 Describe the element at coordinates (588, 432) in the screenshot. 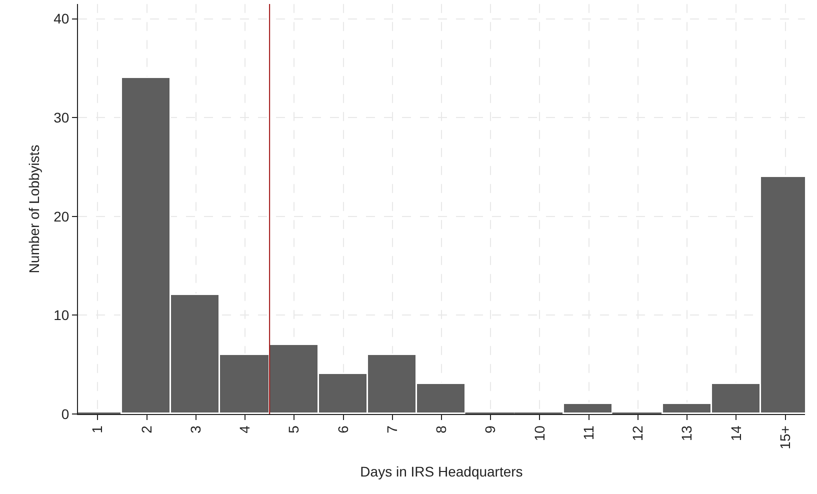

I see `x-tick-label: 11` at that location.